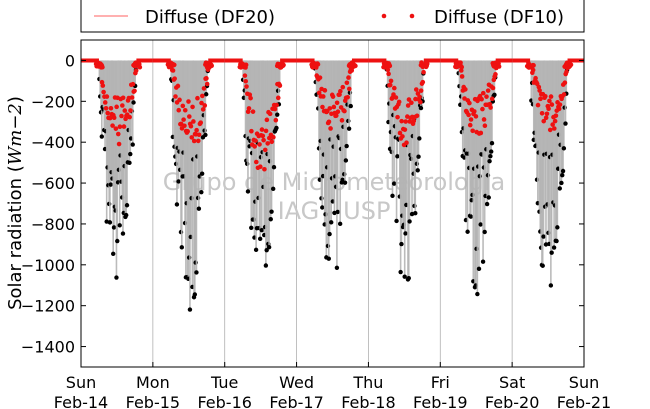  I want to click on x-tick-label-date: Feb-19, so click(440, 401).